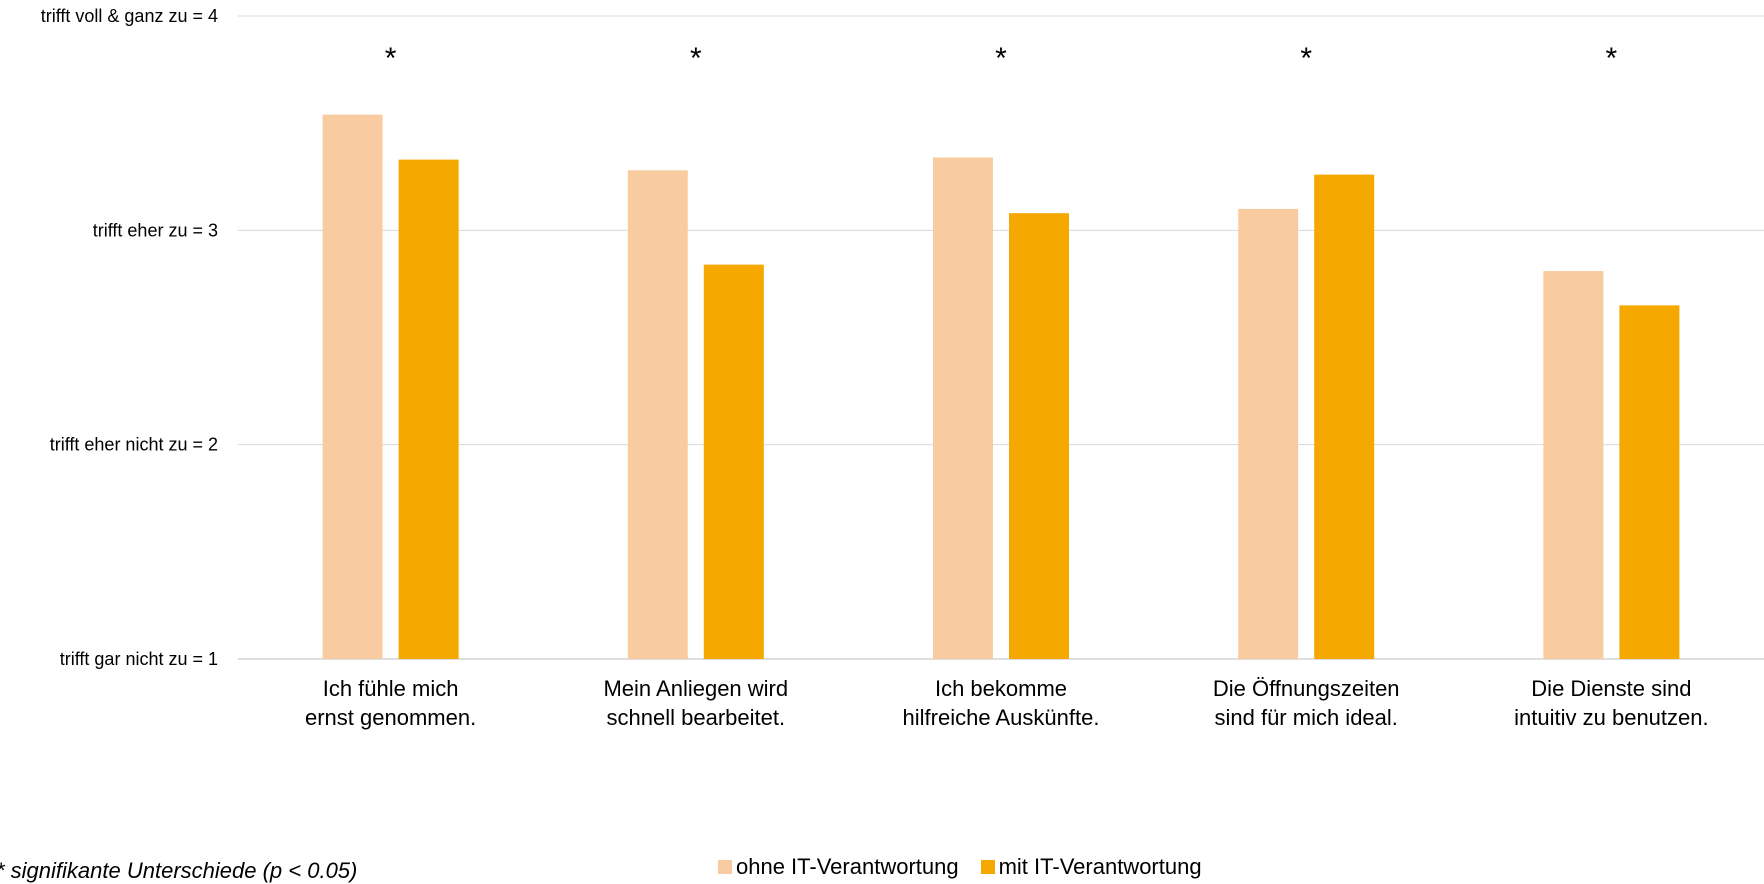 This screenshot has height=884, width=1764. I want to click on y-tick-label: trifft voll & ganz zu = 4, so click(129, 16).